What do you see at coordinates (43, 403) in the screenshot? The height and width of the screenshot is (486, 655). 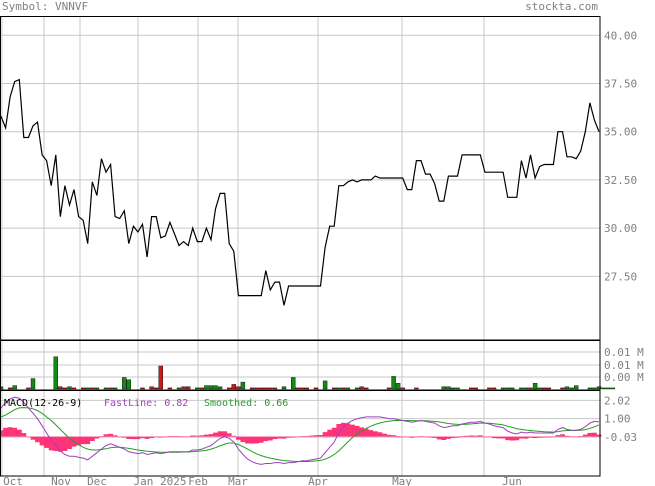 I see `macd-title: MACD(12-26-9)` at bounding box center [43, 403].